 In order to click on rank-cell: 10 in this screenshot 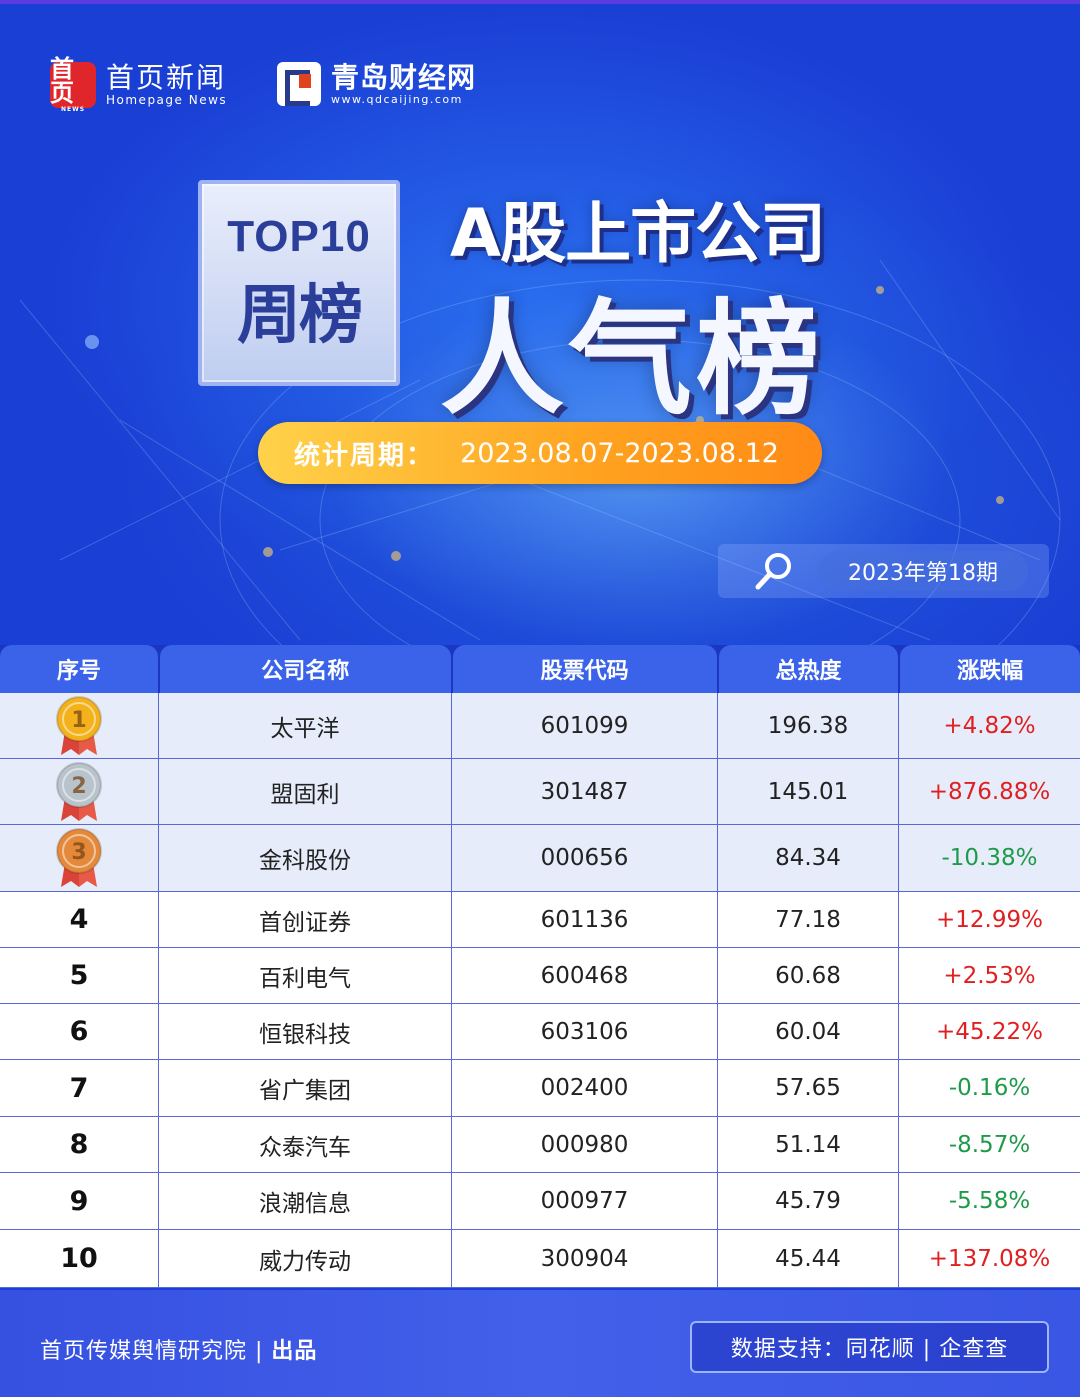, I will do `click(79, 1258)`.